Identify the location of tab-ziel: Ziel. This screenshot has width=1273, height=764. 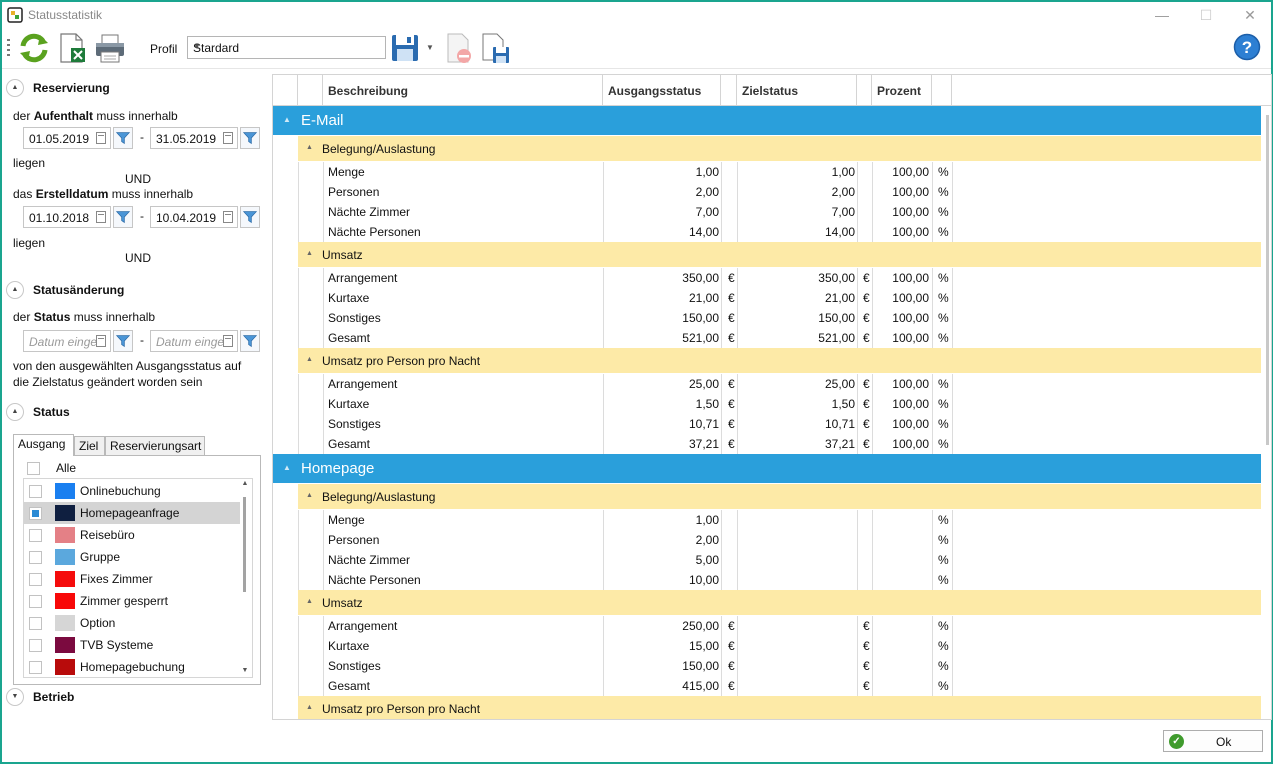
(89, 445).